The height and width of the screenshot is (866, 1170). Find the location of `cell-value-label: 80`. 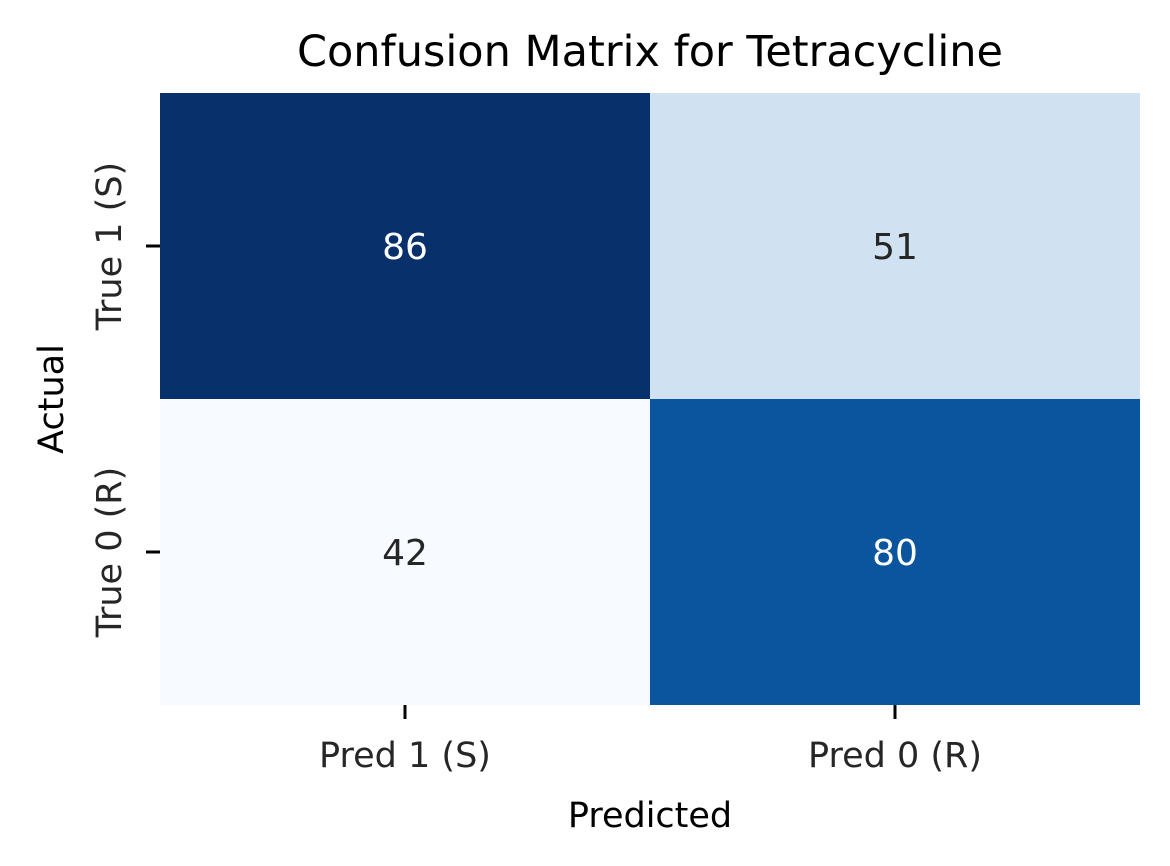

cell-value-label: 80 is located at coordinates (895, 553).